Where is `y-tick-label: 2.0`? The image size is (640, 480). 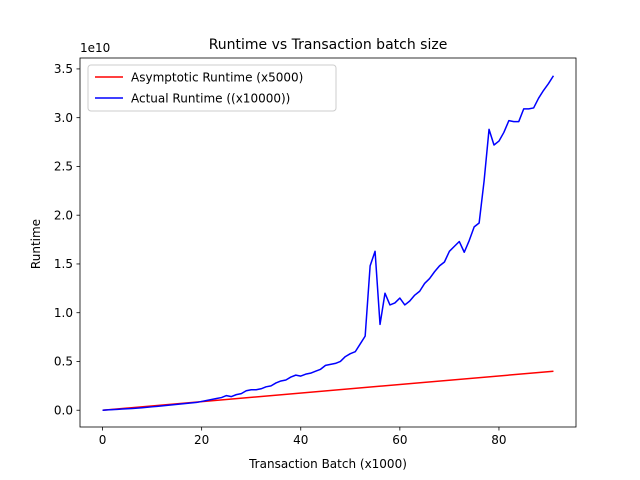 y-tick-label: 2.0 is located at coordinates (63, 215).